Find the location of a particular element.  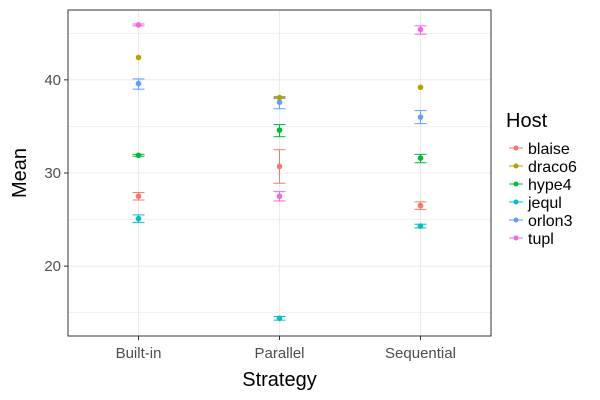

legend-key-blaise is located at coordinates (516, 148).